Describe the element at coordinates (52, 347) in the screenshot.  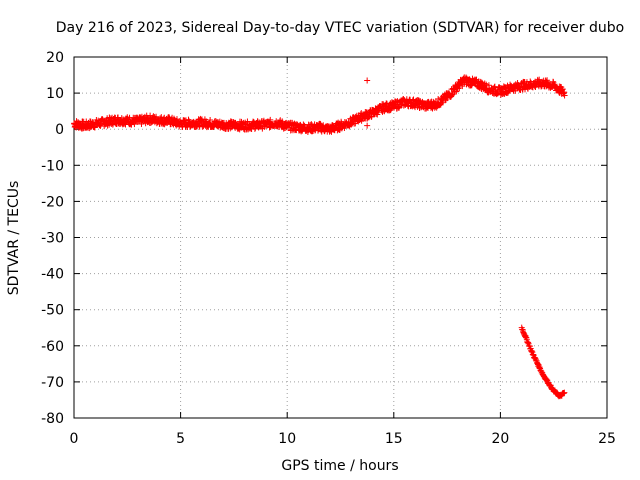
I see `y-tick-label: -60` at that location.